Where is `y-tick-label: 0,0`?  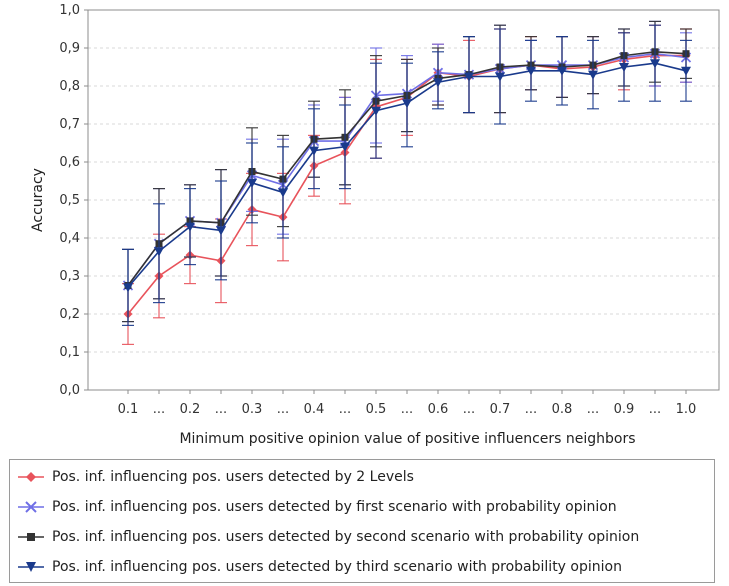
y-tick-label: 0,0 is located at coordinates (69, 390).